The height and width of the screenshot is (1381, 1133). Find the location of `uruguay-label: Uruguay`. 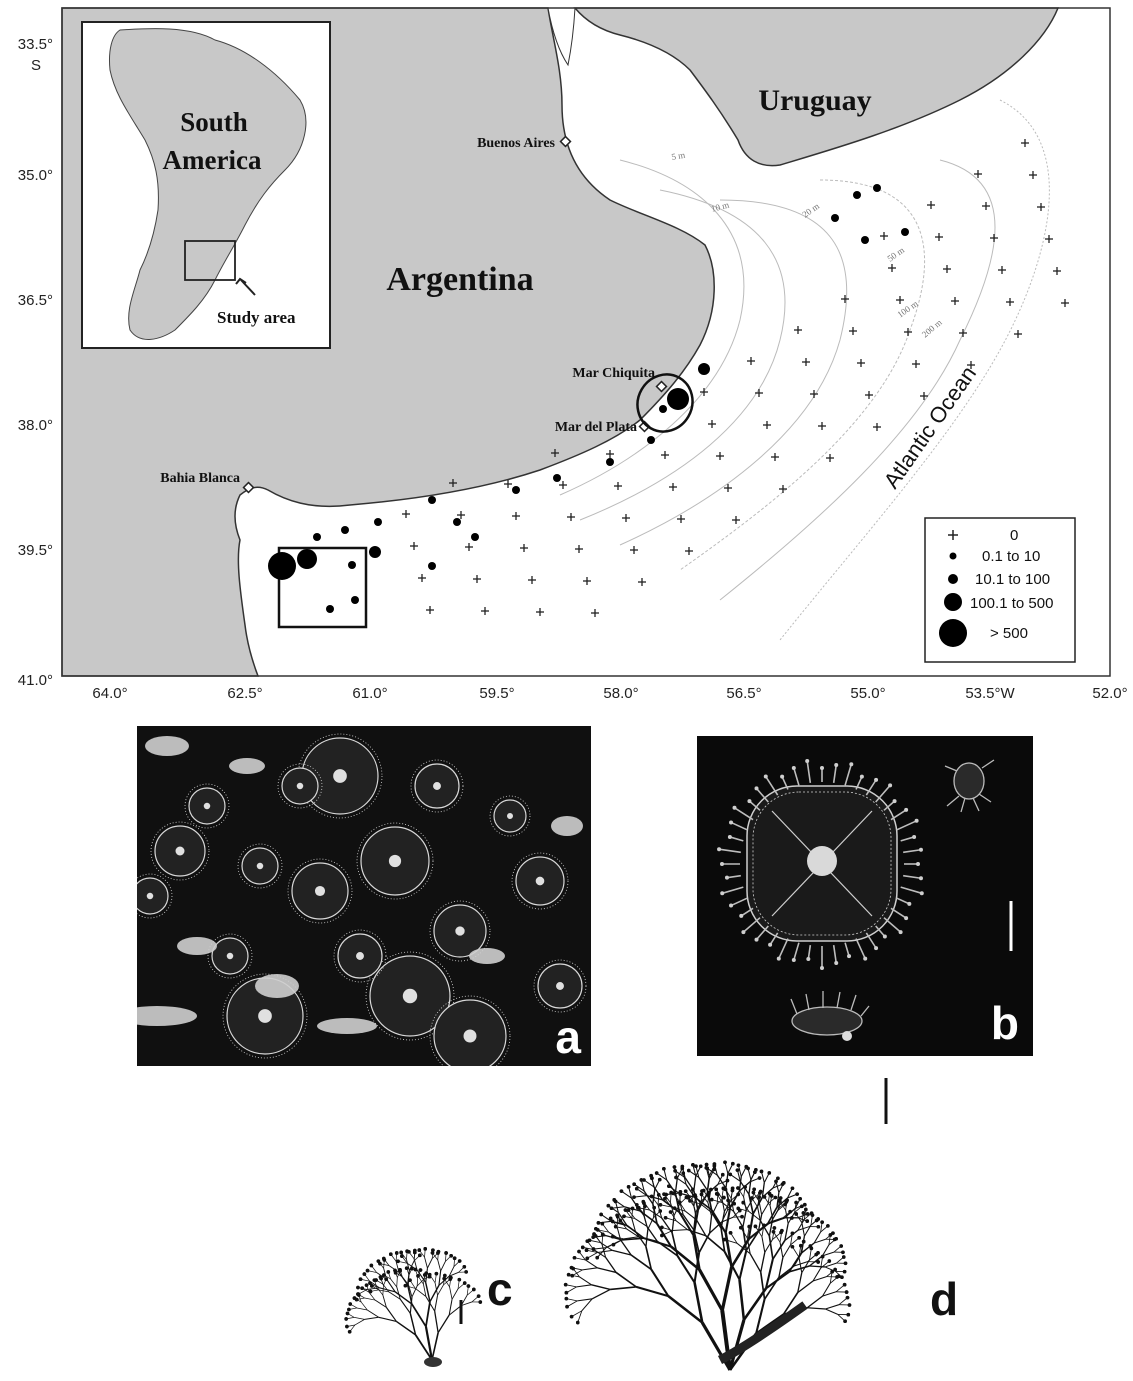

uruguay-label: Uruguay is located at coordinates (814, 100).